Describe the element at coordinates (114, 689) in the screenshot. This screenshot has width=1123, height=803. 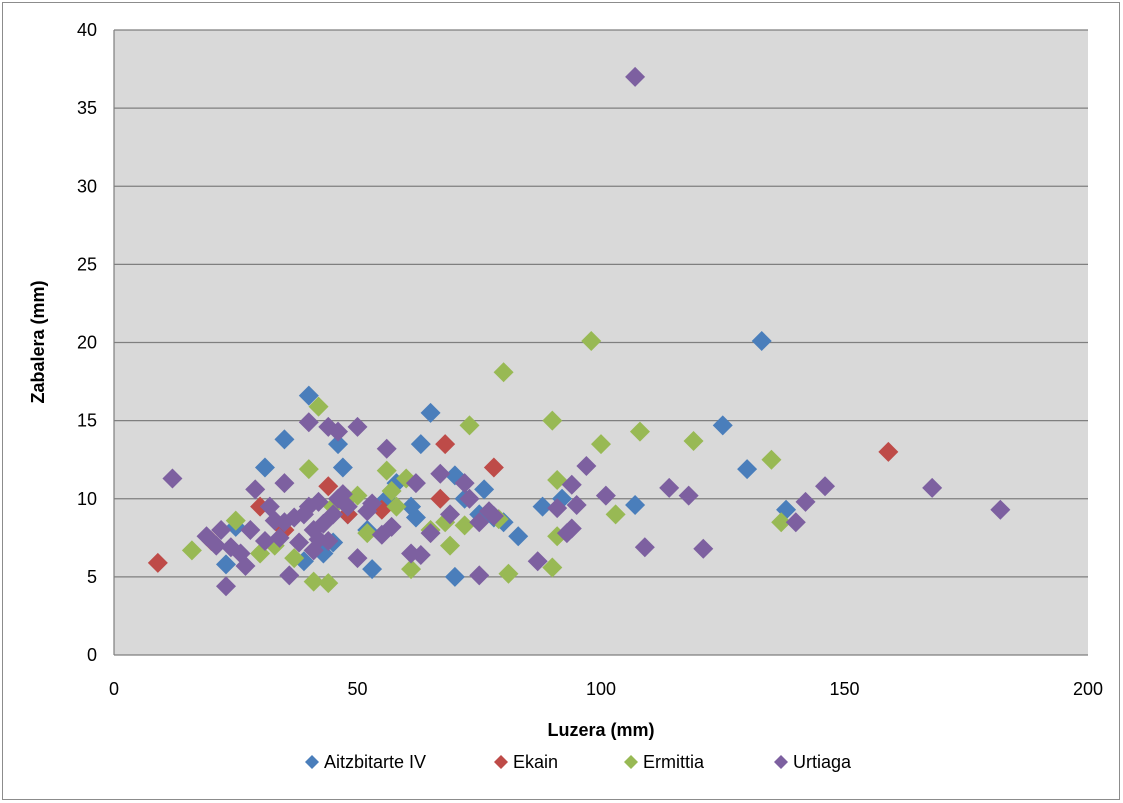
I see `x-tick-label: 0` at that location.